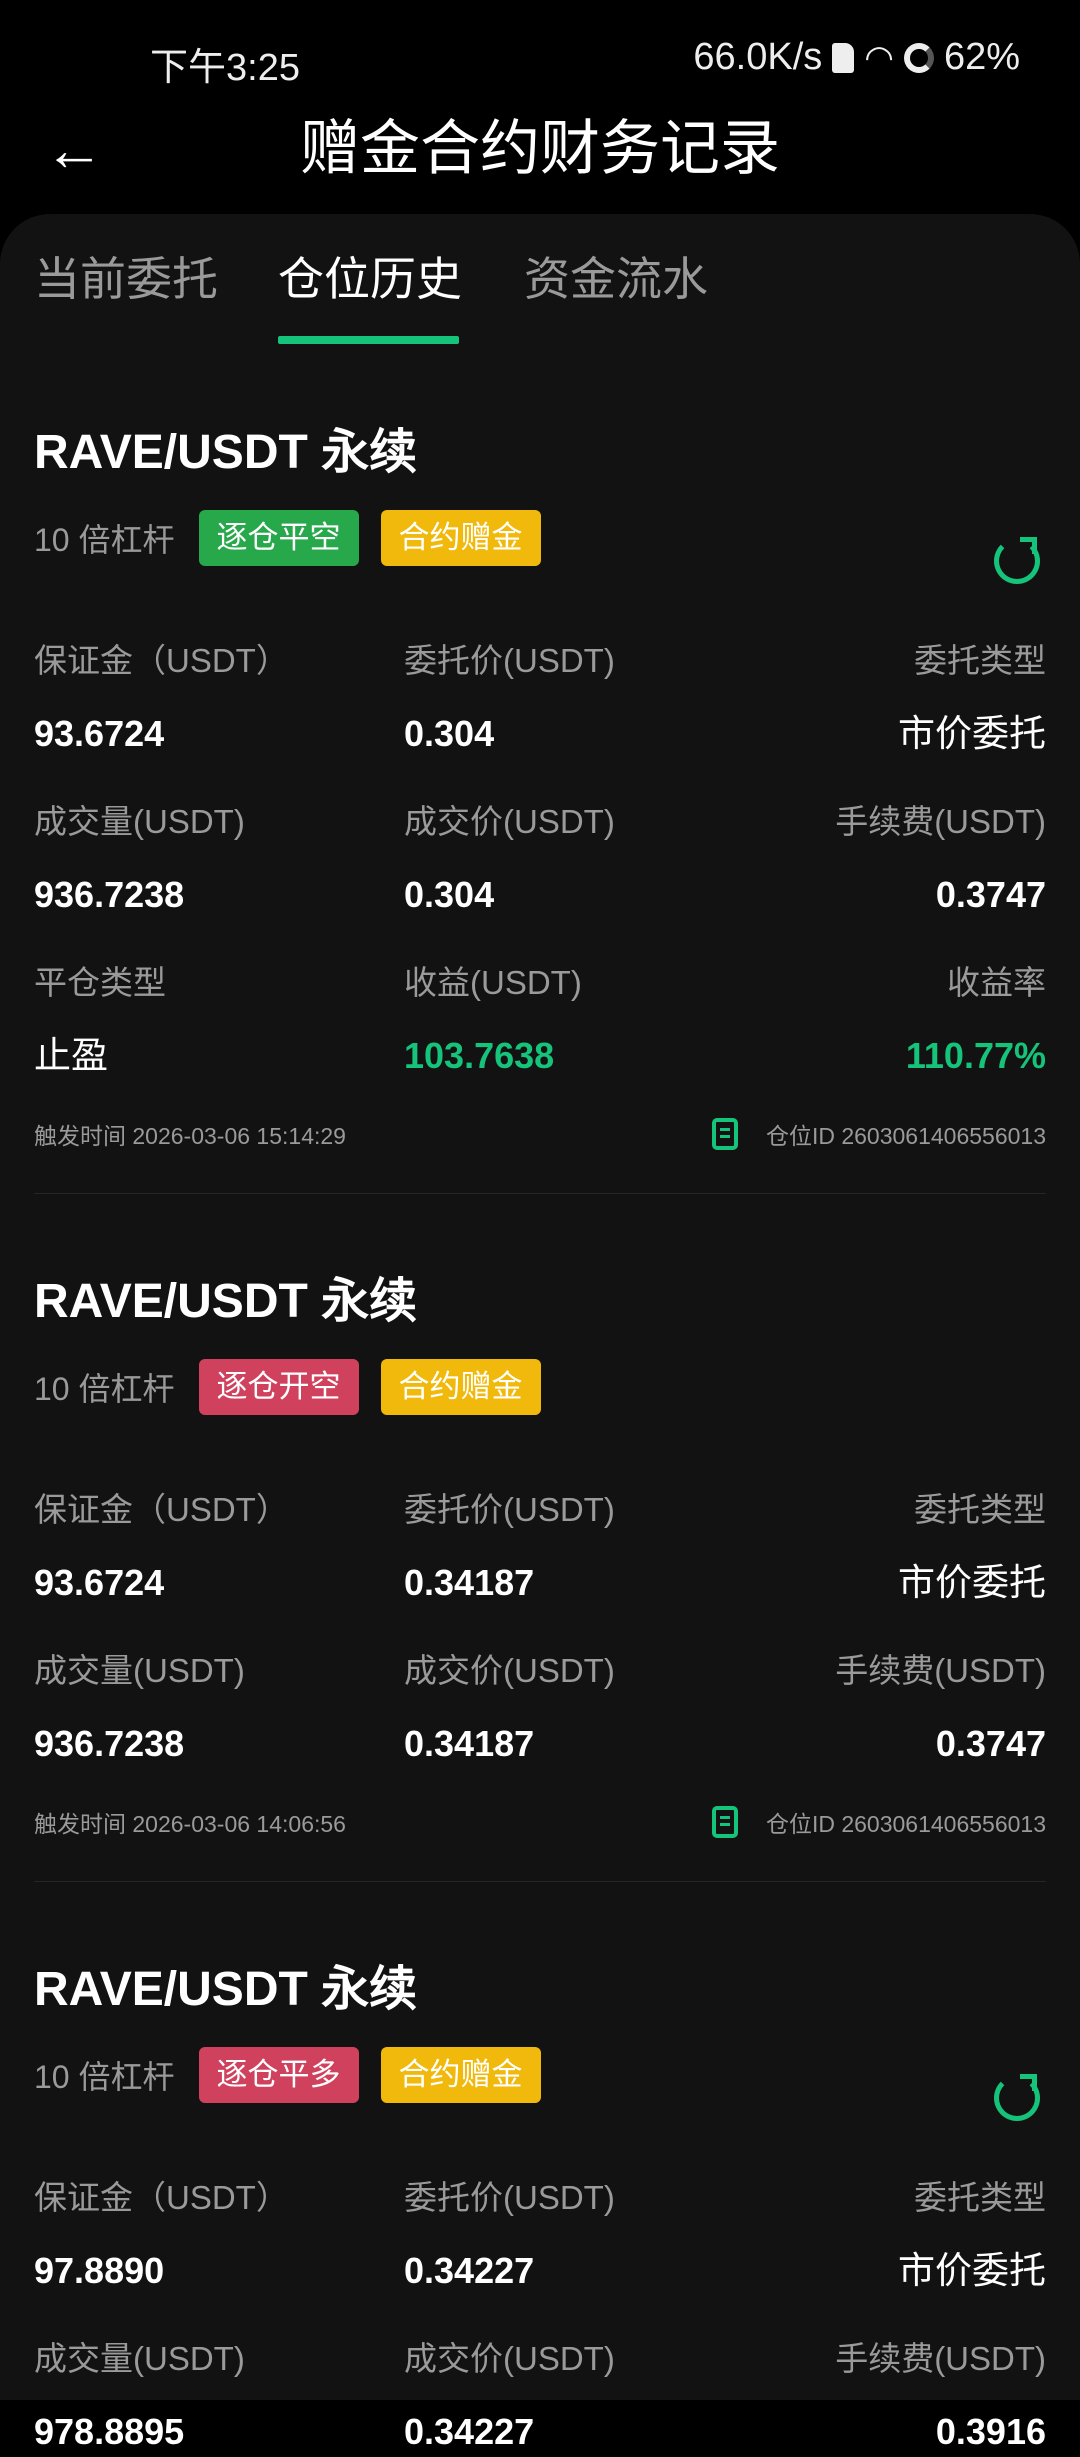 This screenshot has height=2457, width=1080. What do you see at coordinates (190, 1824) in the screenshot?
I see `trigger-time: 触发时间 2026-03-06 14:06:56` at bounding box center [190, 1824].